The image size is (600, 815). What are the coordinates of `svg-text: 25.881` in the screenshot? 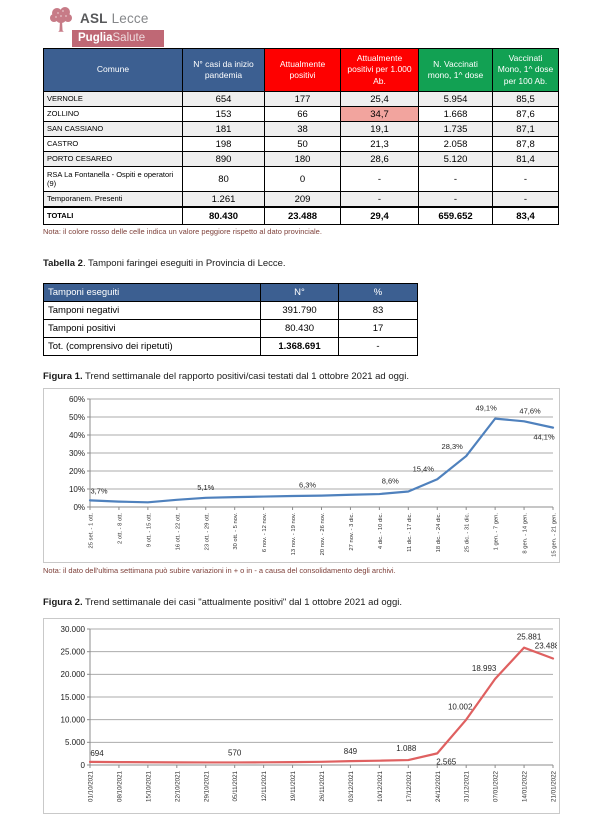 It's located at (529, 637).